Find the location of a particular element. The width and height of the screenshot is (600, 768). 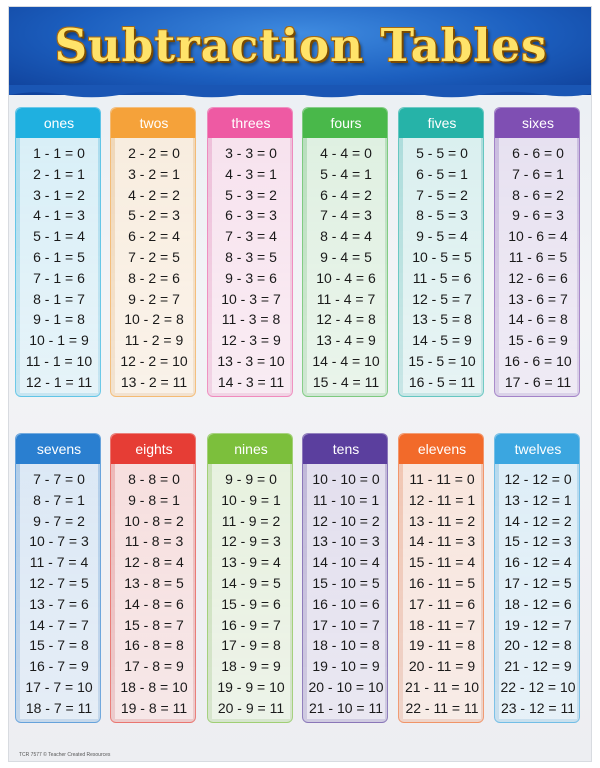

equation-row: 17 - 10 = 7 is located at coordinates (346, 624).